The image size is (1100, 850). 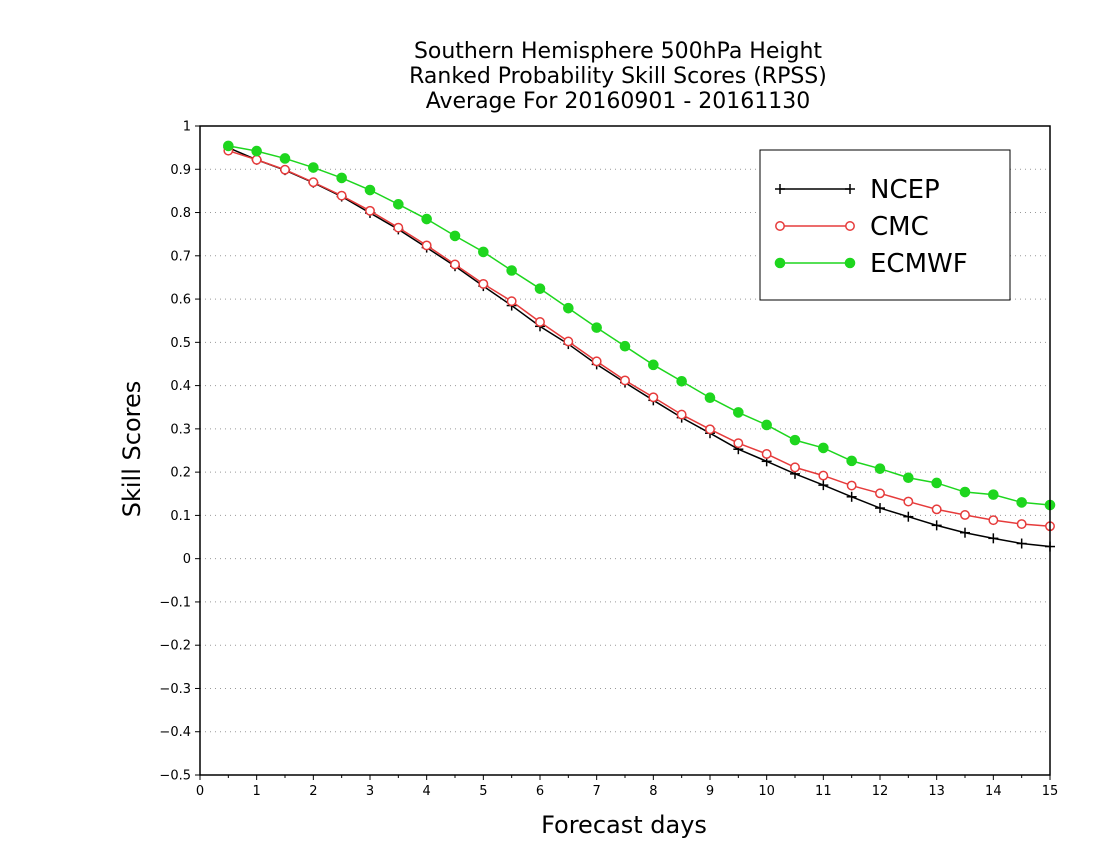 I want to click on y-tick-label: 1, so click(x=187, y=127).